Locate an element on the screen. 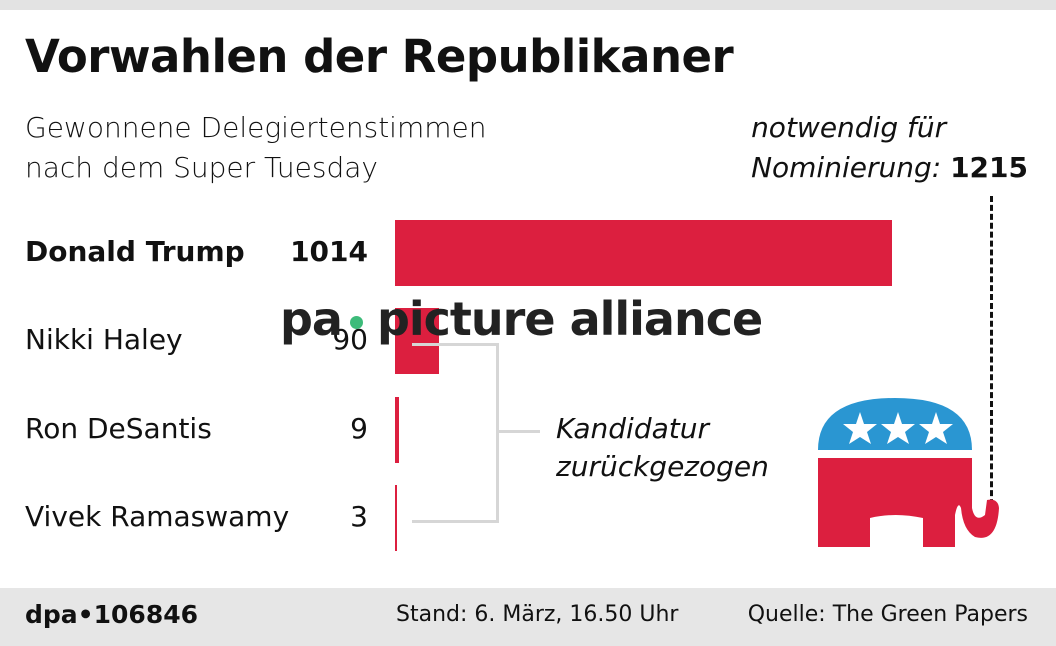 This screenshot has width=1056, height=646. value-label: 9 is located at coordinates (359, 428).